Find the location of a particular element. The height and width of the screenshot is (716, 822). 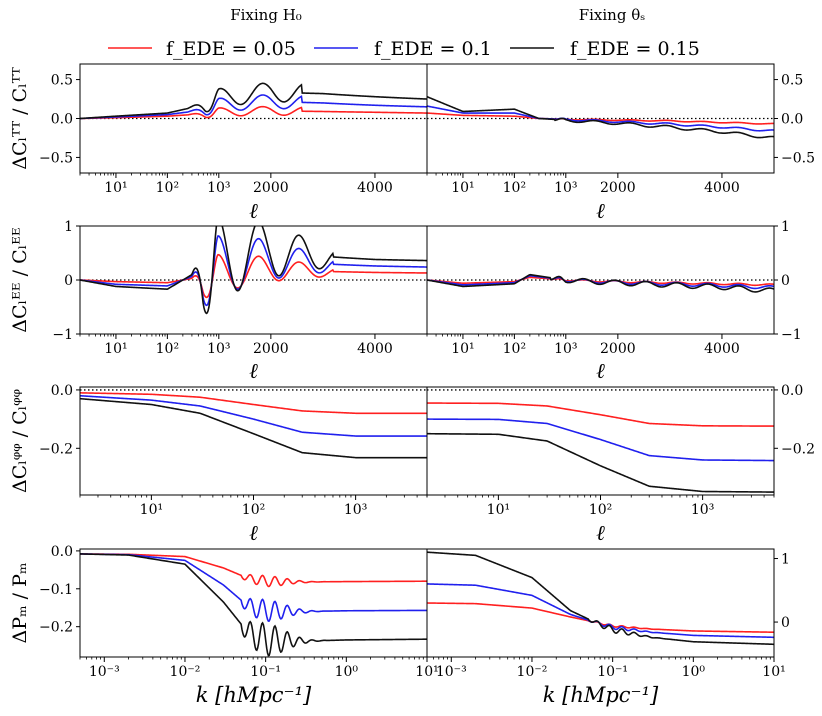

ylabel-pm: ΔPₘ / Pₘ is located at coordinates (20, 602).